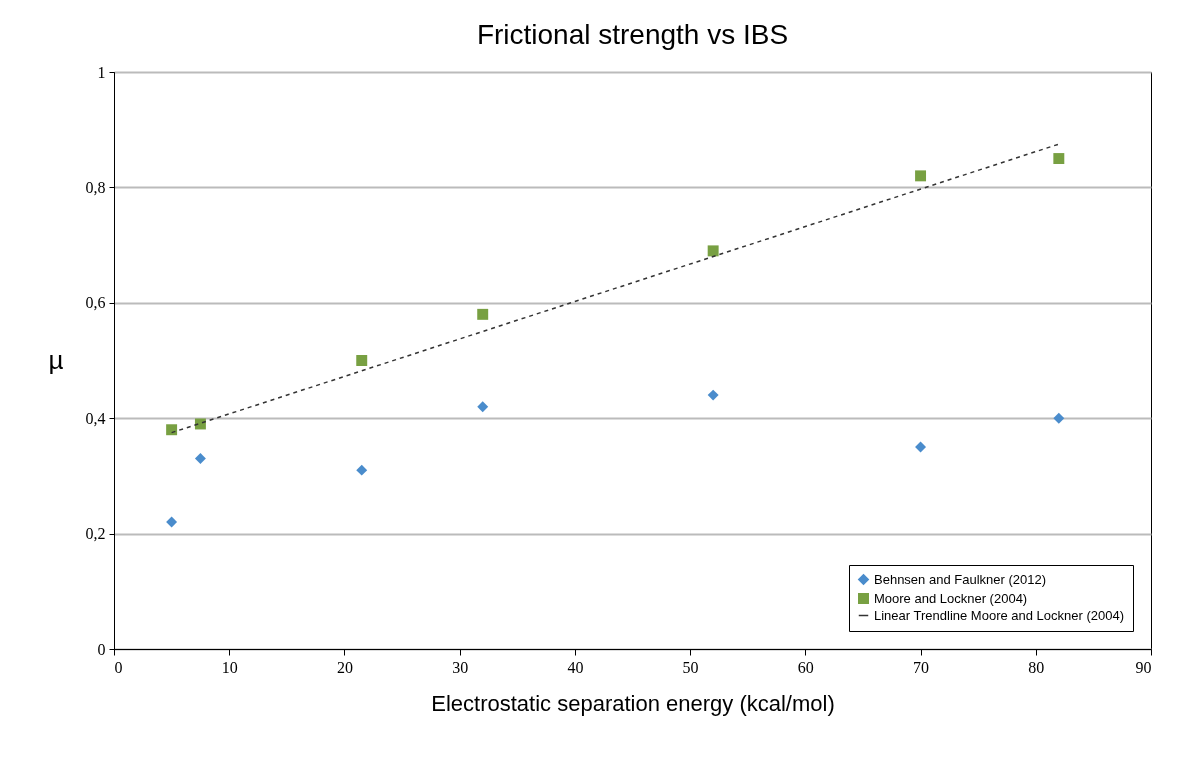 This screenshot has height=769, width=1202. What do you see at coordinates (101, 72) in the screenshot?
I see `y-tick-label: 1` at bounding box center [101, 72].